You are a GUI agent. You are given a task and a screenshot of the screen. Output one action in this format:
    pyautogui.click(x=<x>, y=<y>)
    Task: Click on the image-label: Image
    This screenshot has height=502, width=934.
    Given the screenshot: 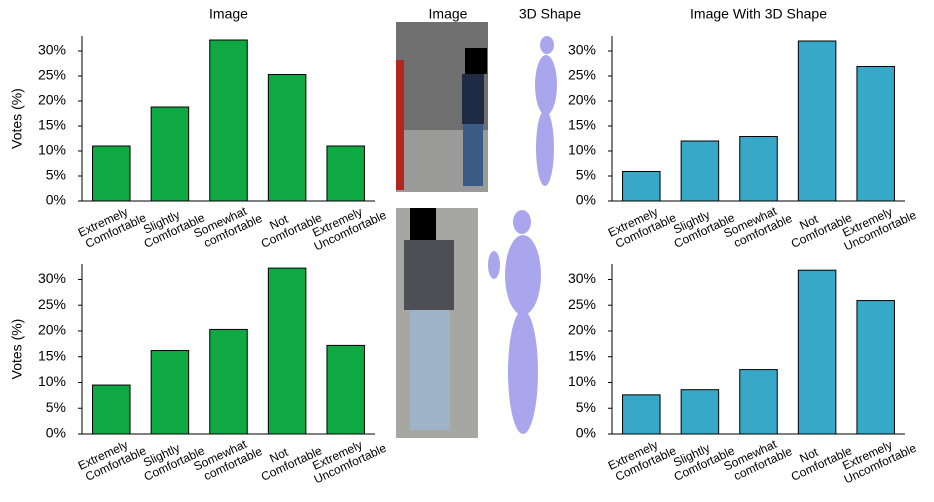 What is the action you would take?
    pyautogui.click(x=448, y=14)
    